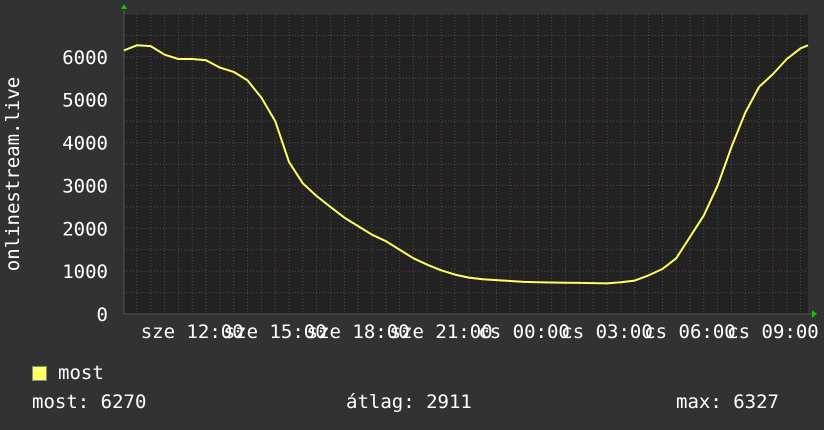 The image size is (824, 430). What do you see at coordinates (81, 373) in the screenshot?
I see `legend-label: most` at bounding box center [81, 373].